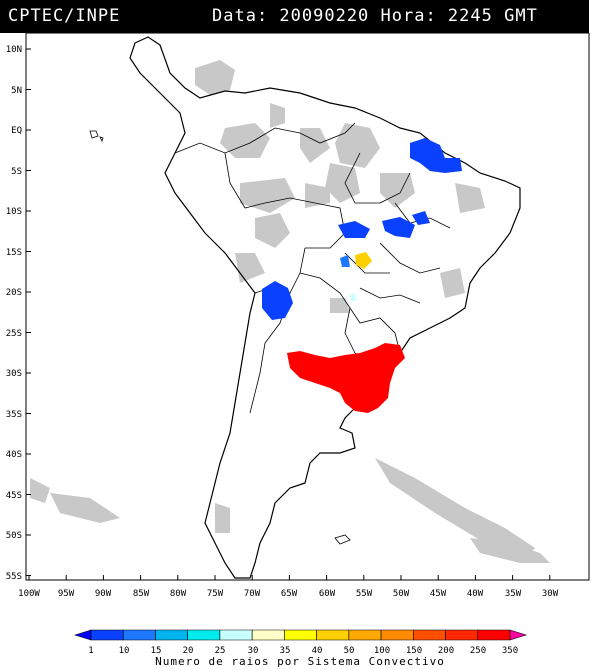 This screenshot has height=670, width=600. Describe the element at coordinates (14, 374) in the screenshot. I see `lat-label: 30S` at that location.